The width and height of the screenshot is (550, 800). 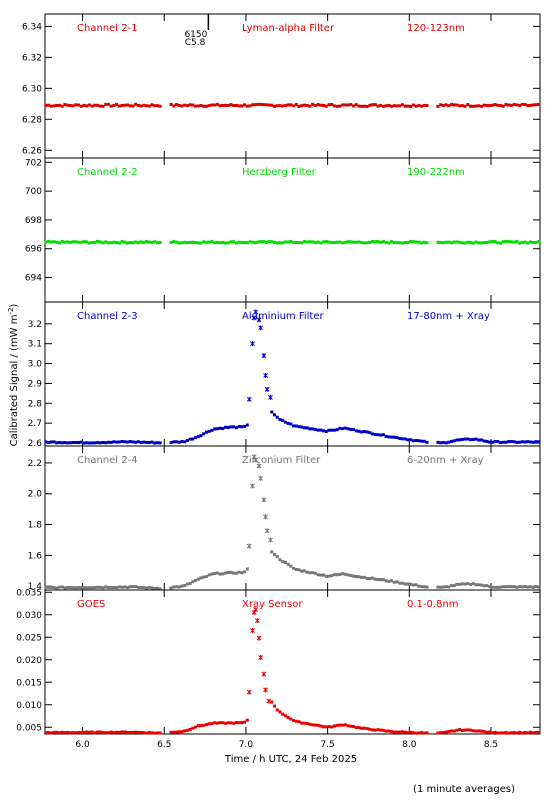 I want to click on y-tick-label: 6.30, so click(x=32, y=89).